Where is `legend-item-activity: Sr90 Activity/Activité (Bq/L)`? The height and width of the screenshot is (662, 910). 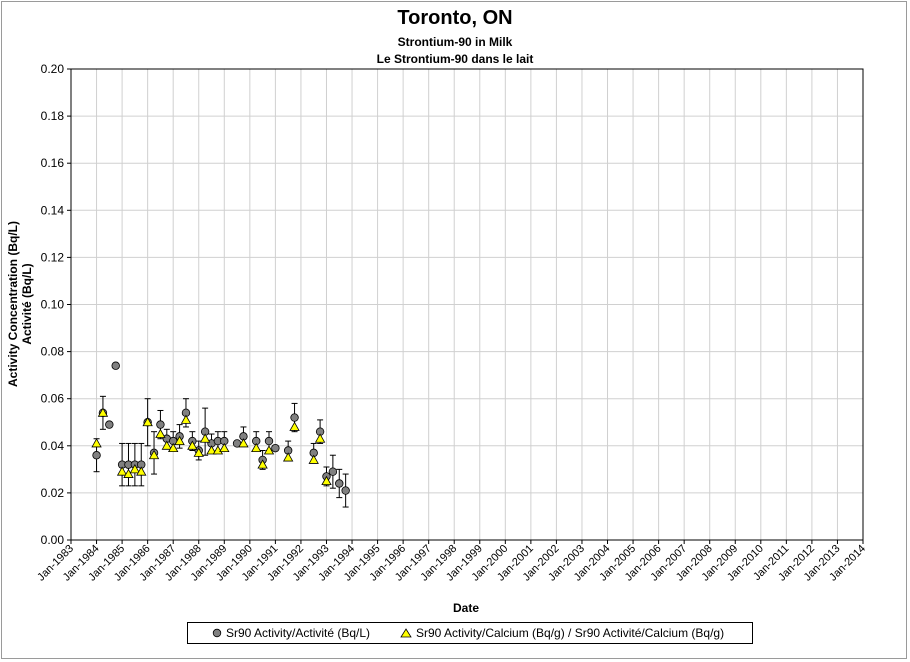 legend-item-activity: Sr90 Activity/Activité (Bq/L) is located at coordinates (291, 633).